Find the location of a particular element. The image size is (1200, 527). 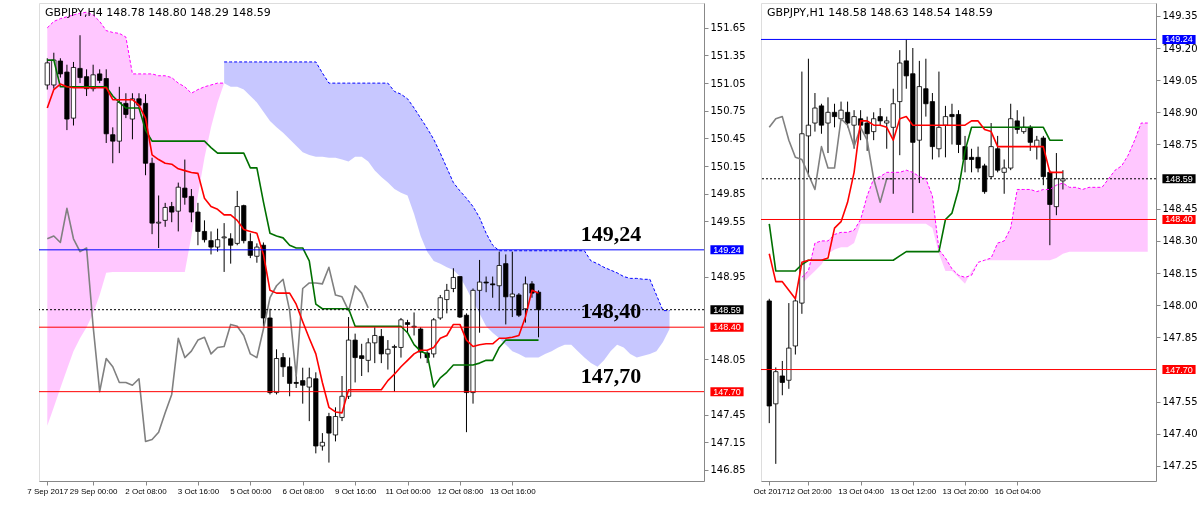

x-tick-label: 11 Oct 00:00 is located at coordinates (408, 491).